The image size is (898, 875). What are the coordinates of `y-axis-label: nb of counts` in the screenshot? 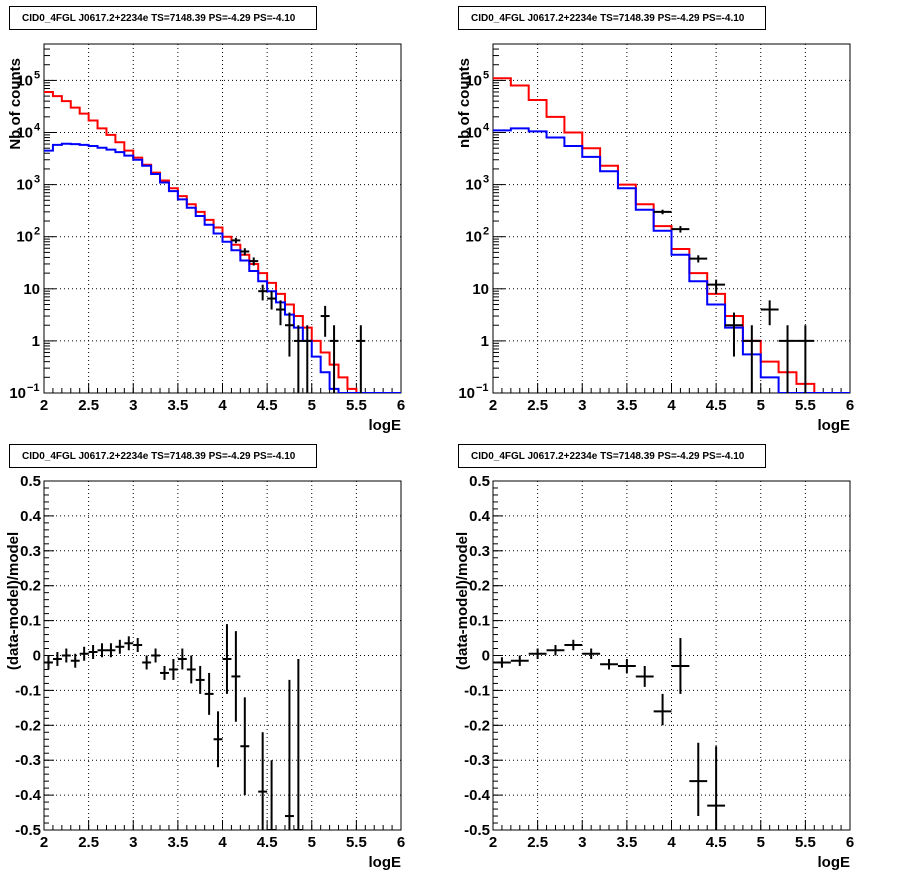 It's located at (464, 103).